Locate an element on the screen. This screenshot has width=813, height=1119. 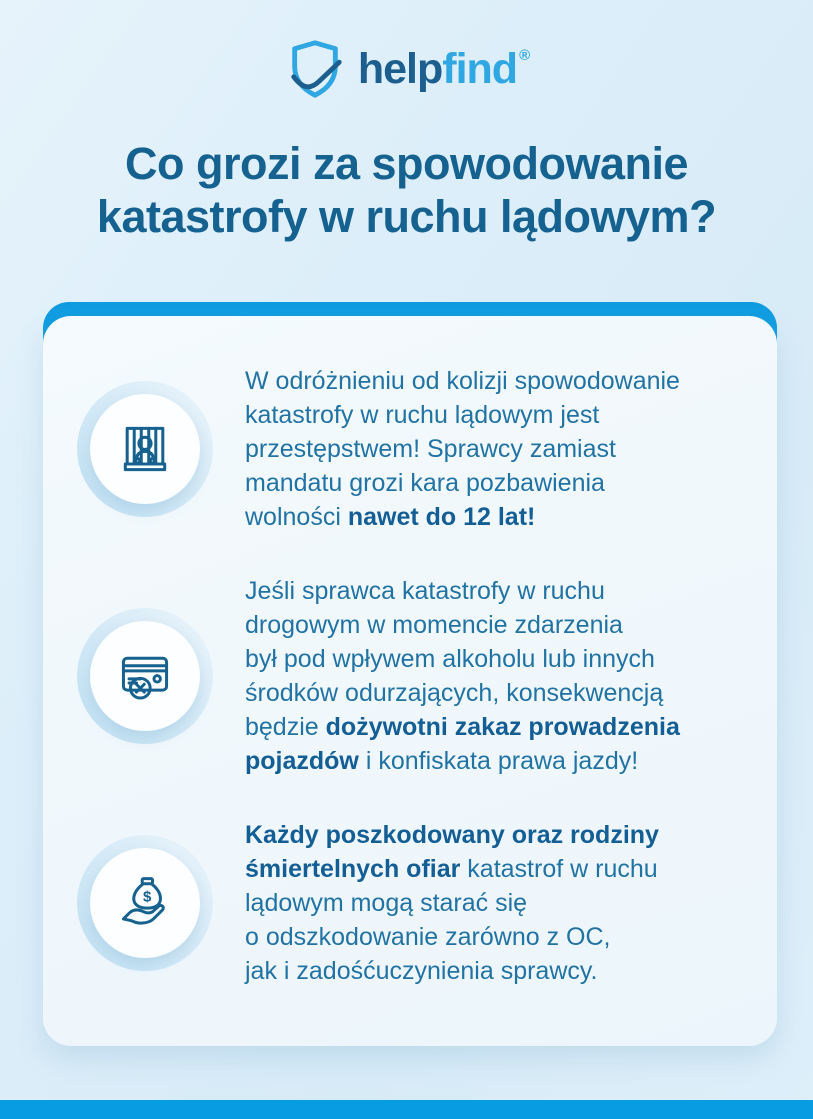
brand-find: find is located at coordinates (480, 68).